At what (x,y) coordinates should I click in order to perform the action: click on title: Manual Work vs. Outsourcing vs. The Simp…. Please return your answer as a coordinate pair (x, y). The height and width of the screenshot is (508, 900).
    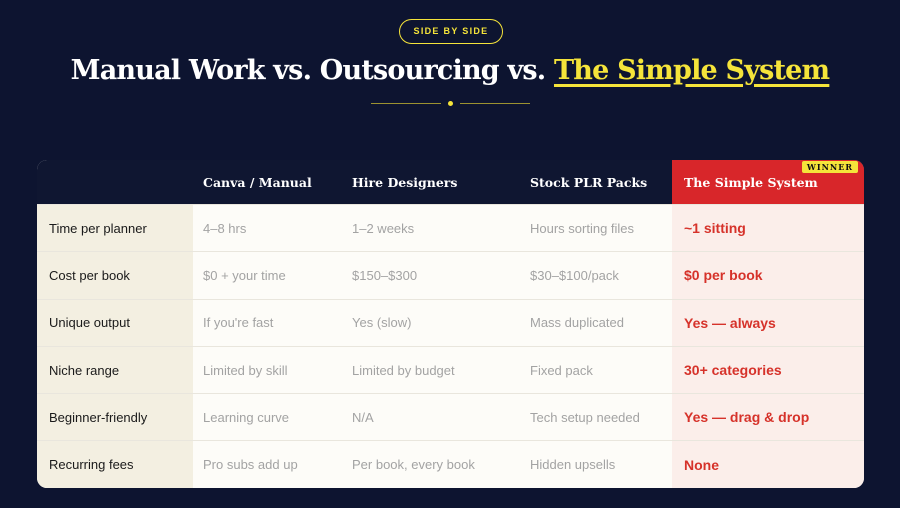
    Looking at the image, I should click on (450, 70).